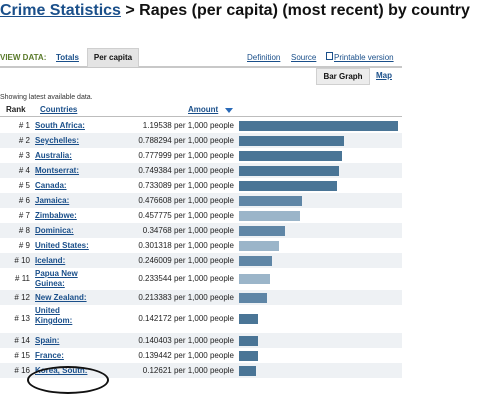  I want to click on amount-cell: 1.19538 per 1,000 people, so click(188, 125).